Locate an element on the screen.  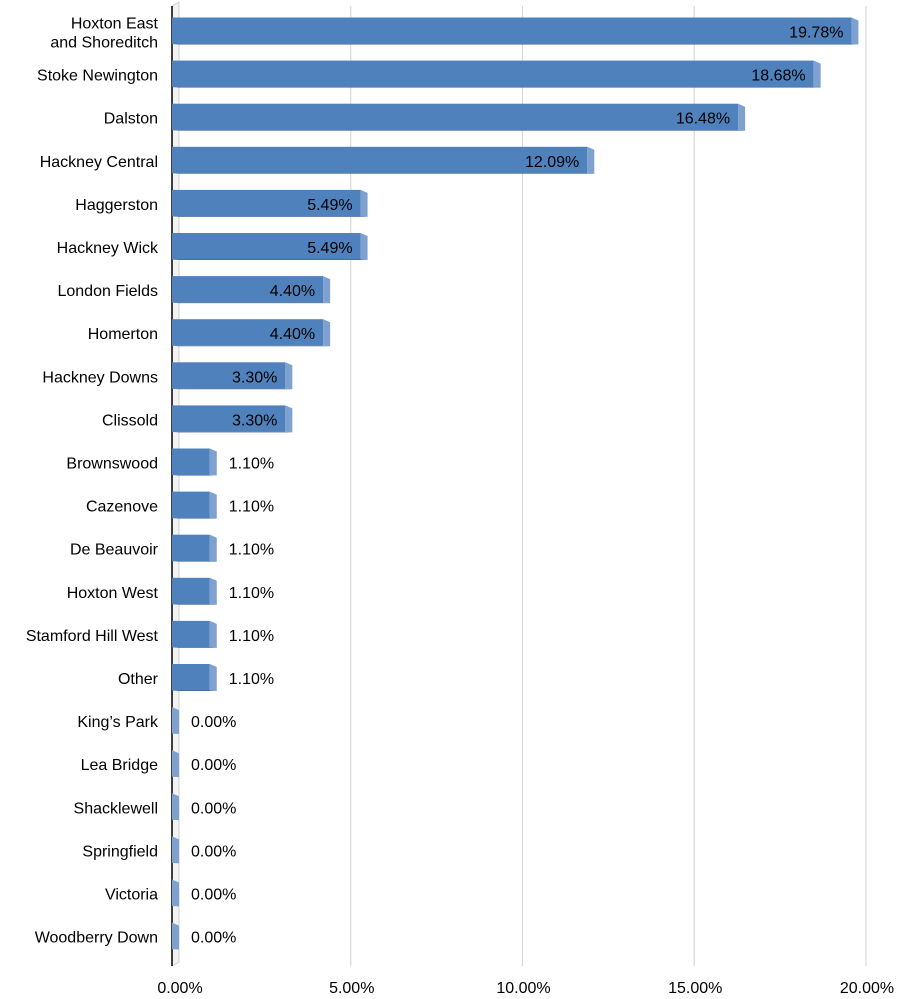
value-label: 4.40% is located at coordinates (292, 334).